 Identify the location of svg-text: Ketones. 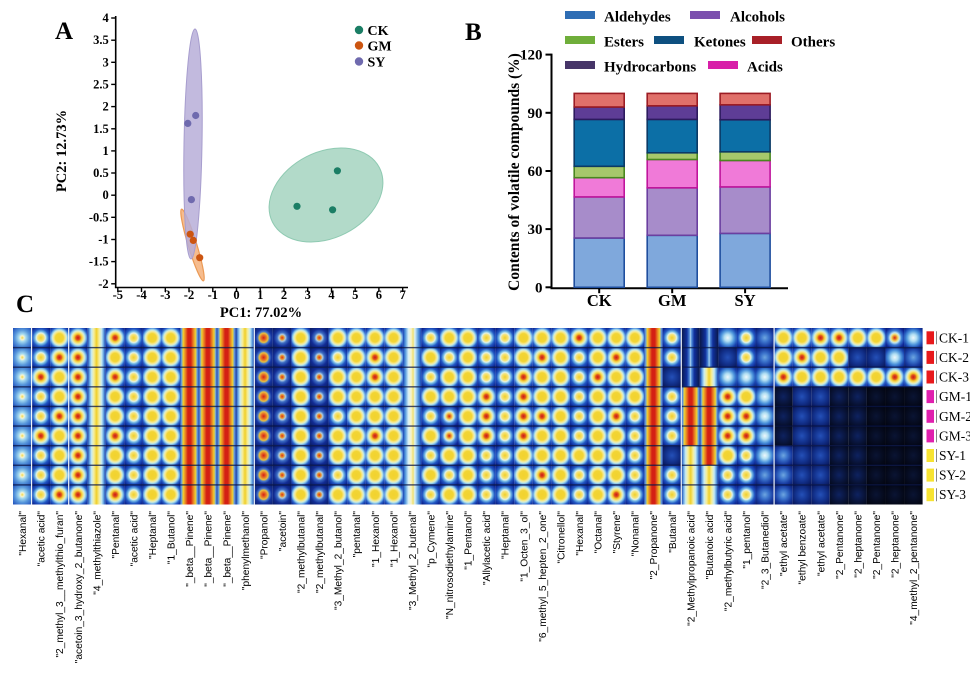
(720, 43).